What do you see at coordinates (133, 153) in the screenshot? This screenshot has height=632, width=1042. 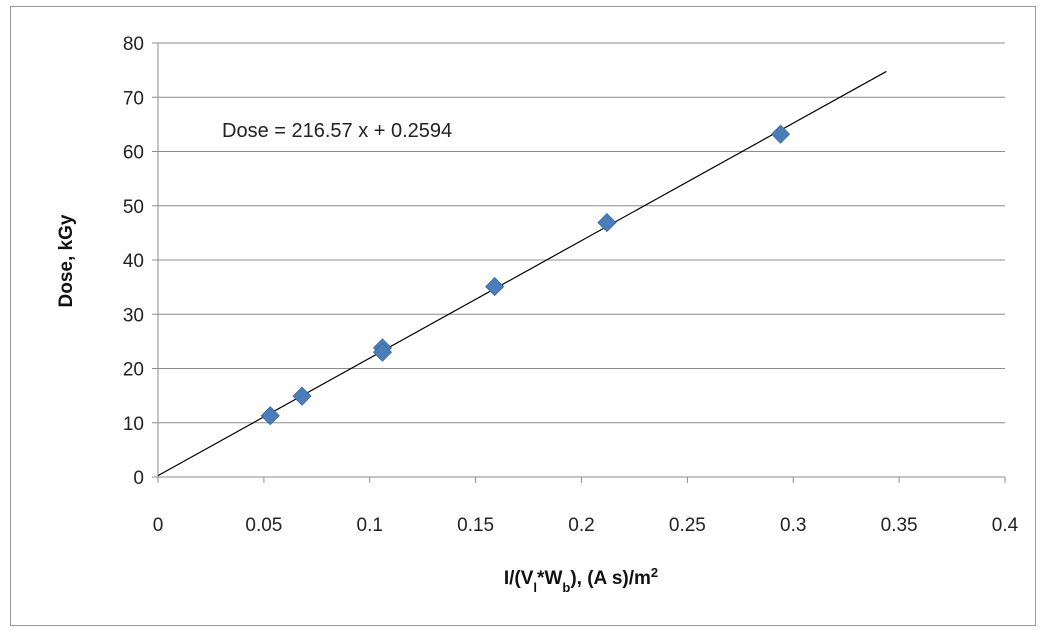 I see `y-tick-label: 60` at bounding box center [133, 153].